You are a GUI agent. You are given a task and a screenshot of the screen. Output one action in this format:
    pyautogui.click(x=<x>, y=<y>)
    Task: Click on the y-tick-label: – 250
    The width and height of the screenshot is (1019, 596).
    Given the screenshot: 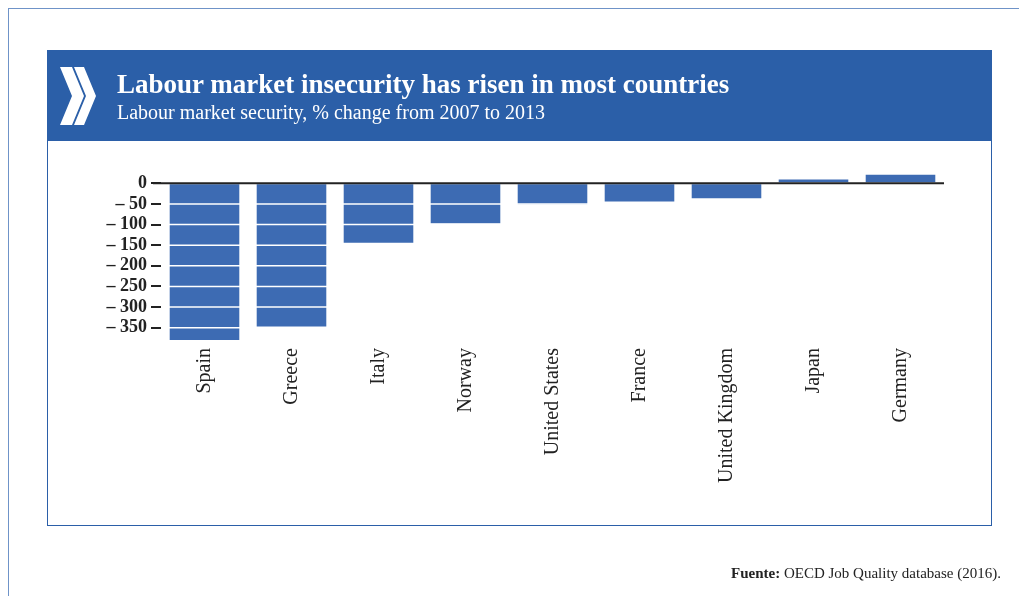 What is the action you would take?
    pyautogui.click(x=126, y=285)
    